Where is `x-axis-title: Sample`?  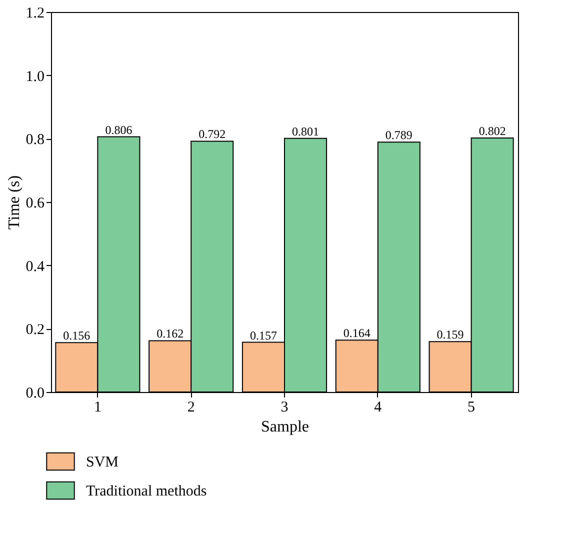 x-axis-title: Sample is located at coordinates (285, 427).